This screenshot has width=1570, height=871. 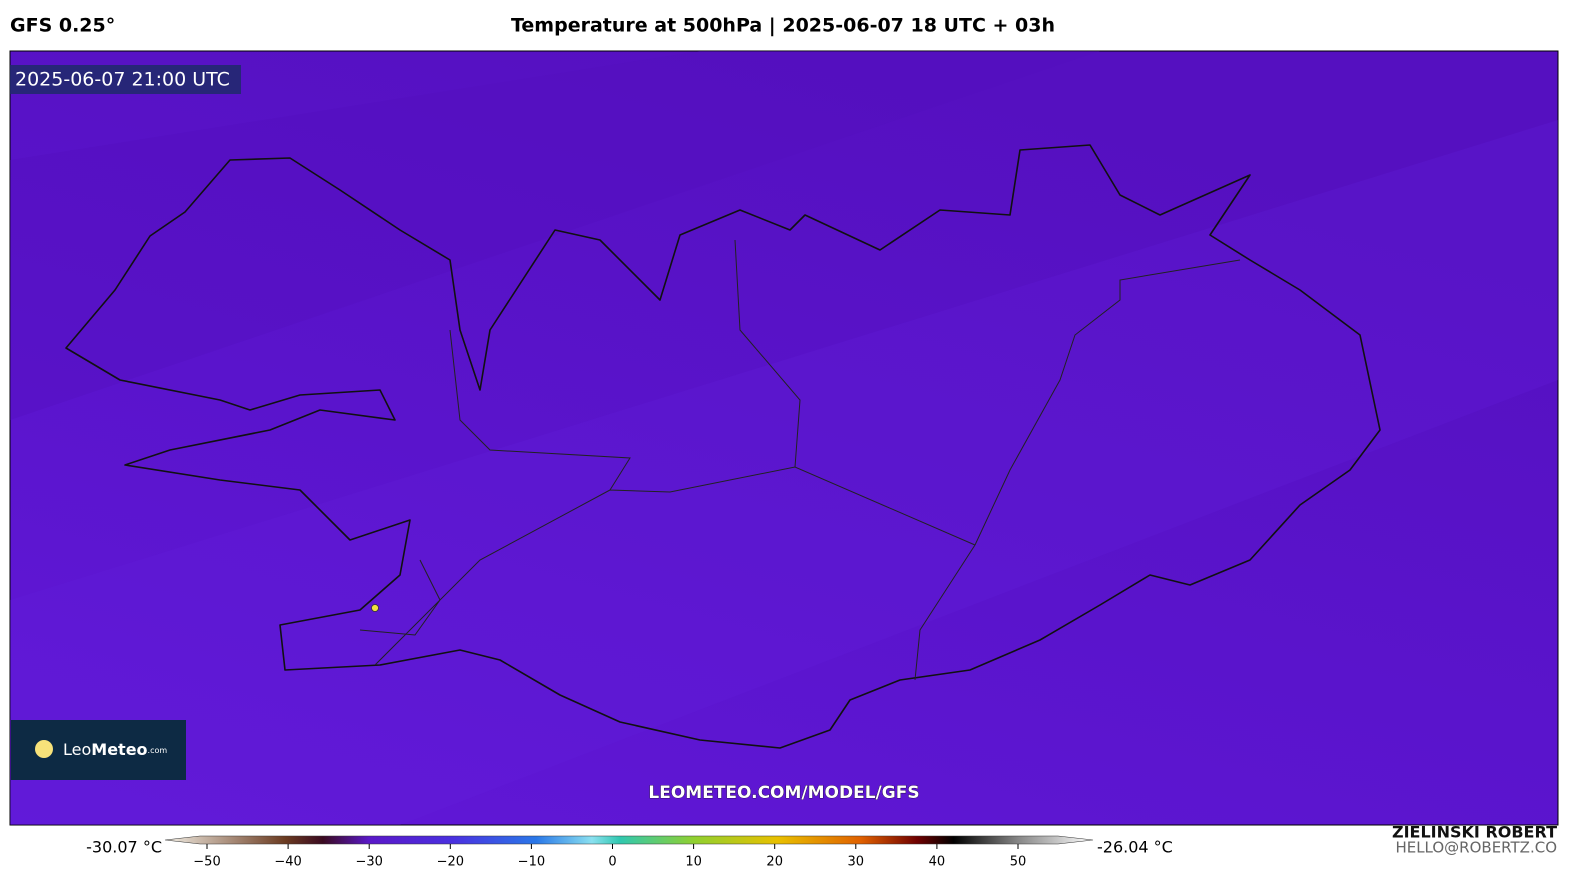 I want to click on colorbar-ticks: −50 −40 −30 −20 −10 0 10 20 30 40 50, so click(x=609, y=857).